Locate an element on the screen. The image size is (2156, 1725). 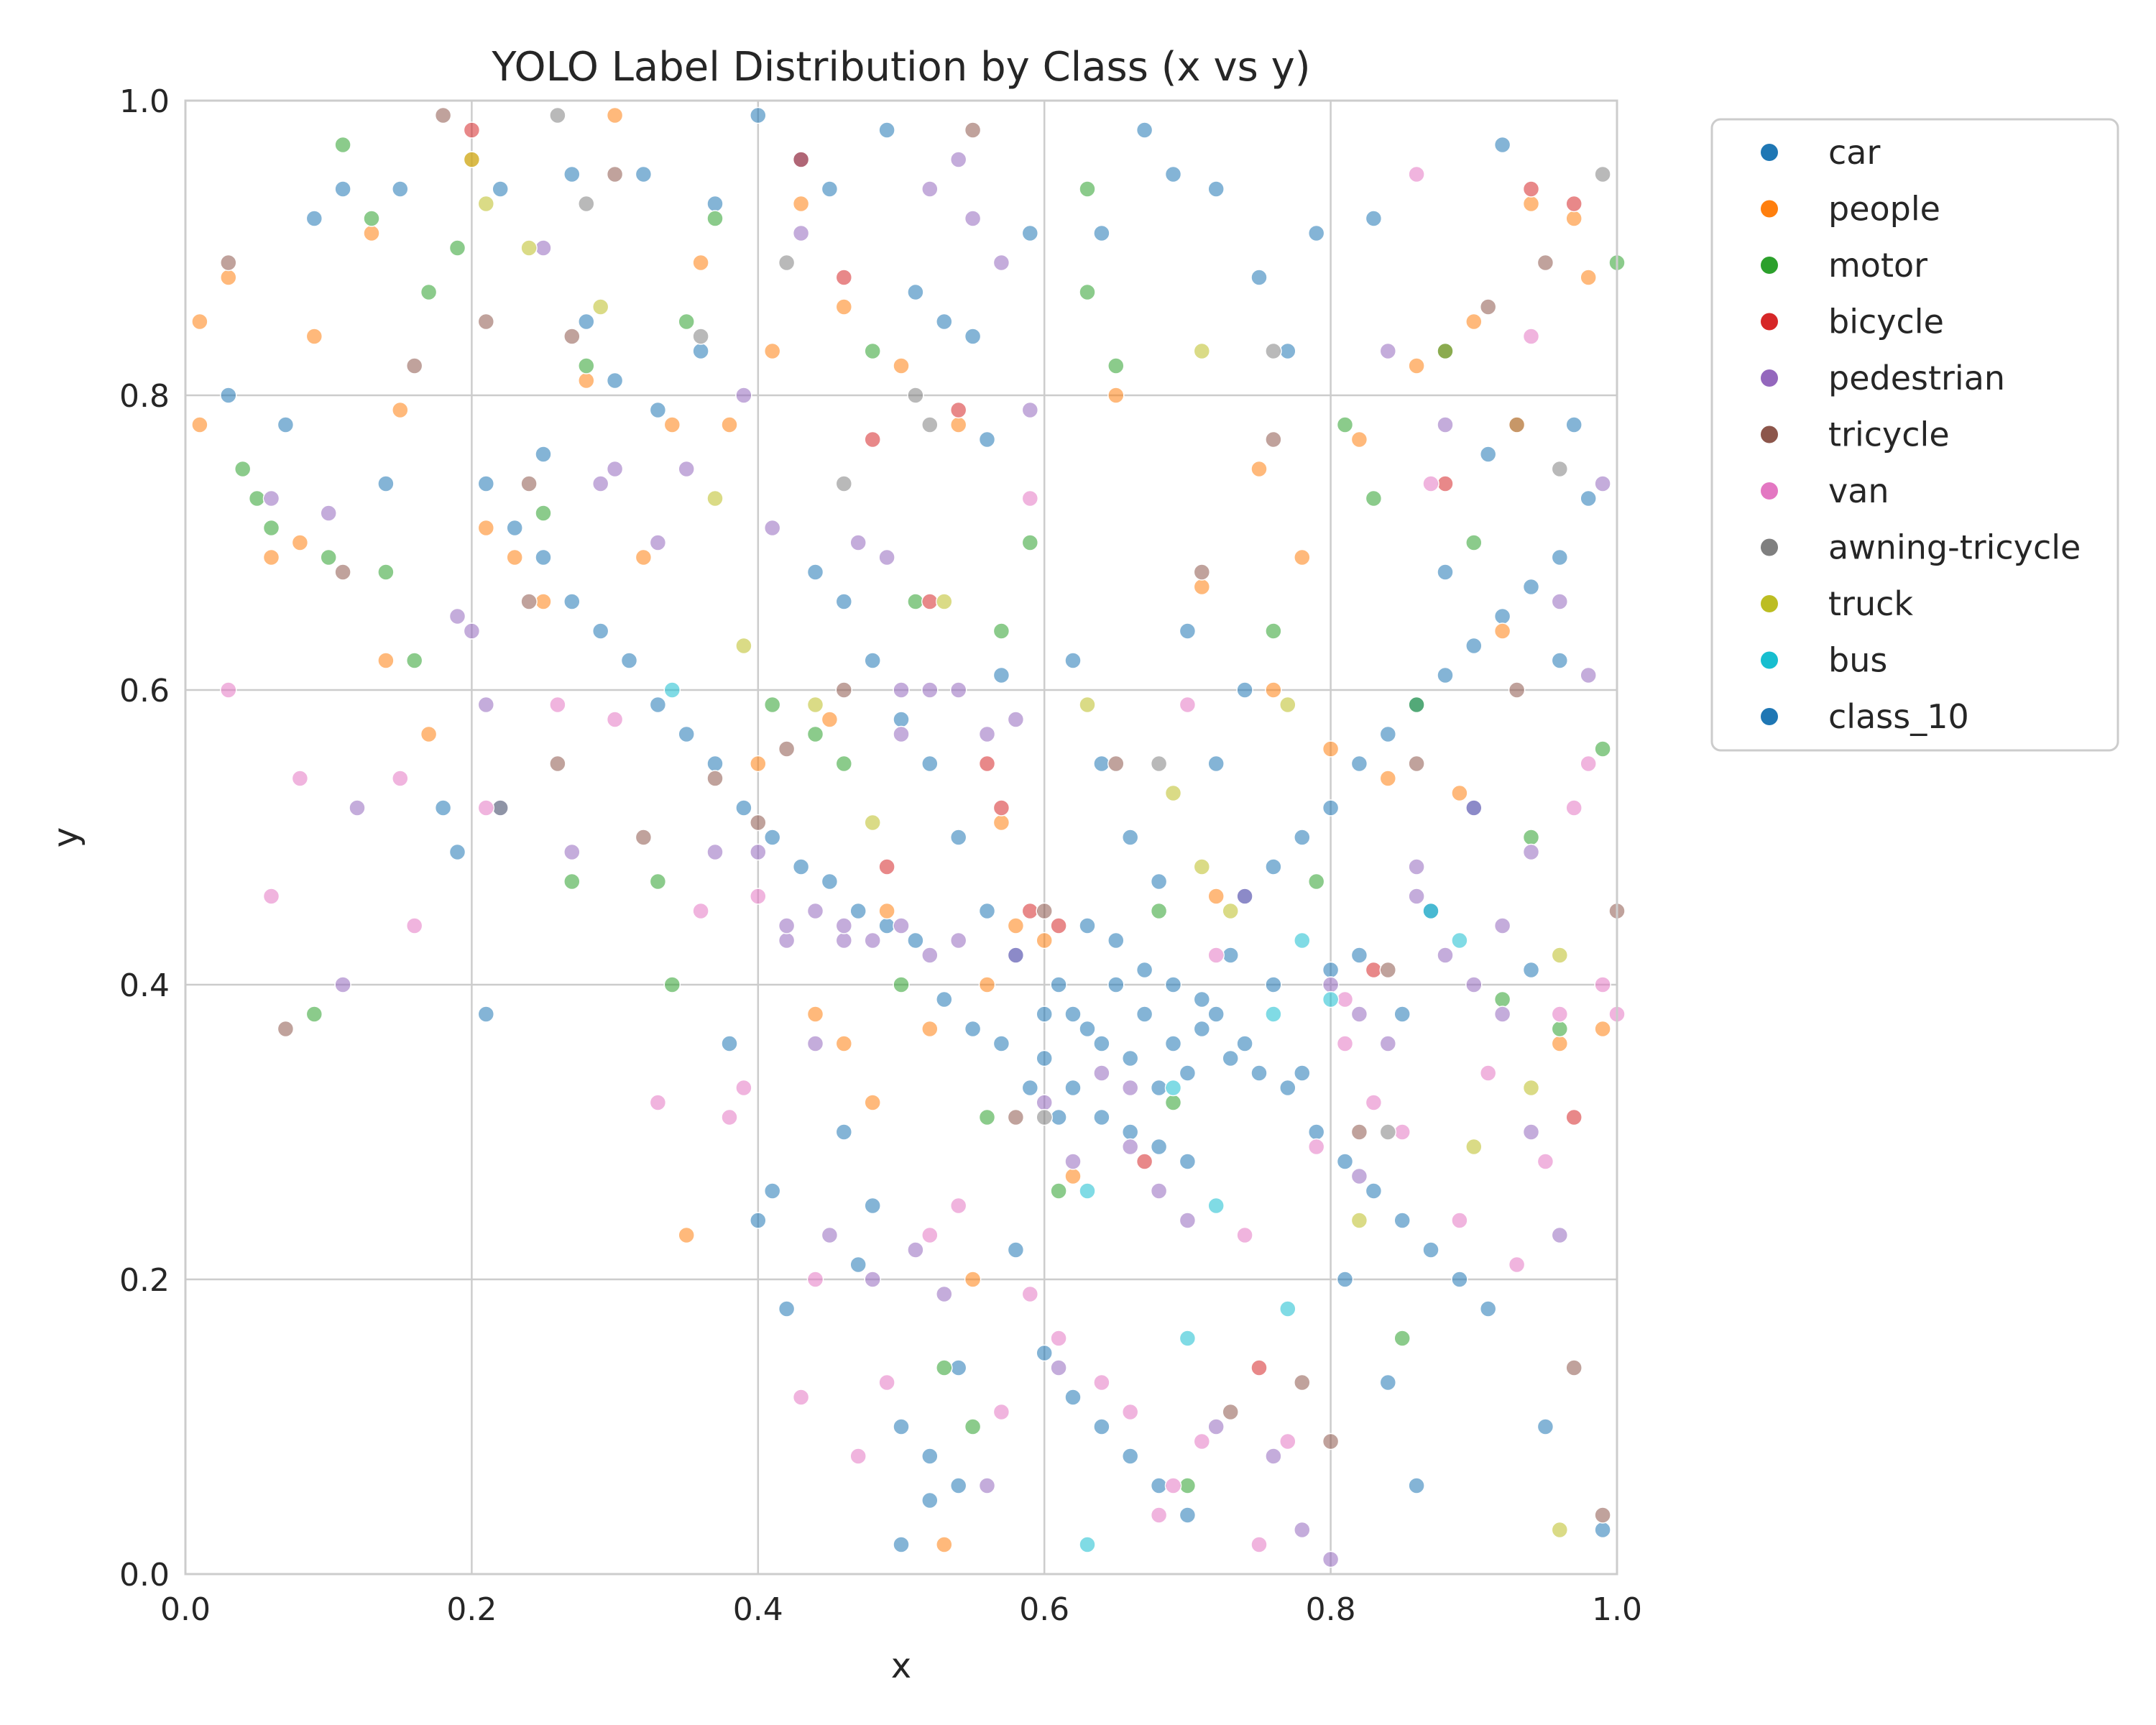
legend-label: pedestrian is located at coordinates (1917, 378).